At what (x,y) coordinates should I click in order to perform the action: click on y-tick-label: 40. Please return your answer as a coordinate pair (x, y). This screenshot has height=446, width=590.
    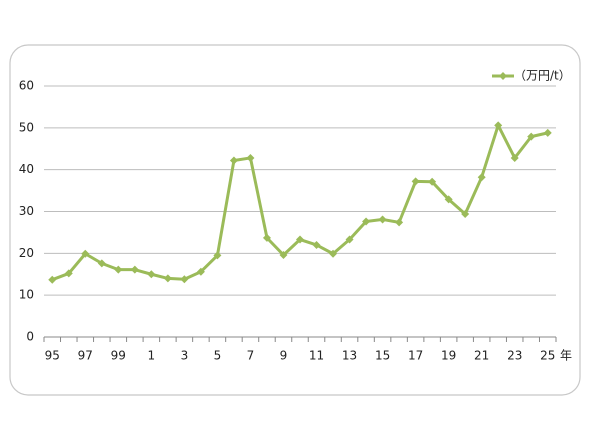
    Looking at the image, I should click on (26, 169).